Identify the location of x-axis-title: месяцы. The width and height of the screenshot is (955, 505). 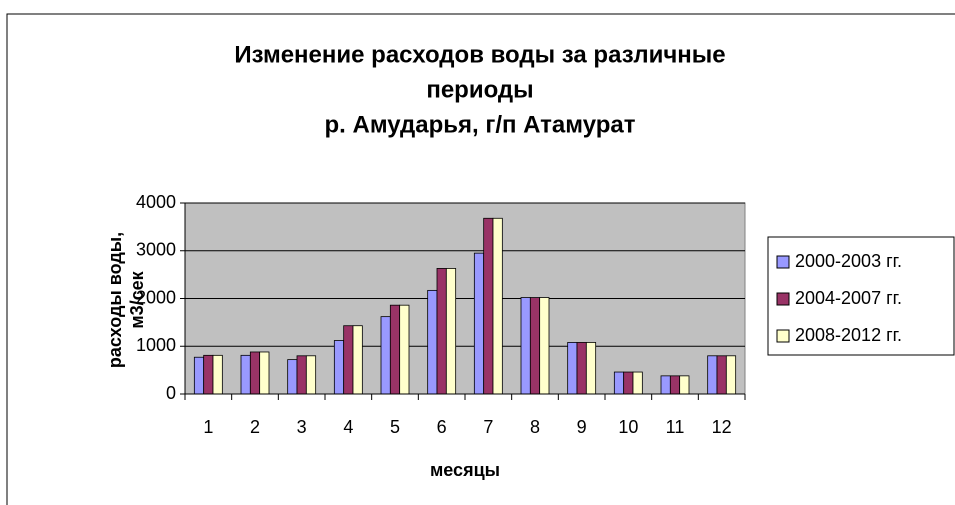
(465, 470).